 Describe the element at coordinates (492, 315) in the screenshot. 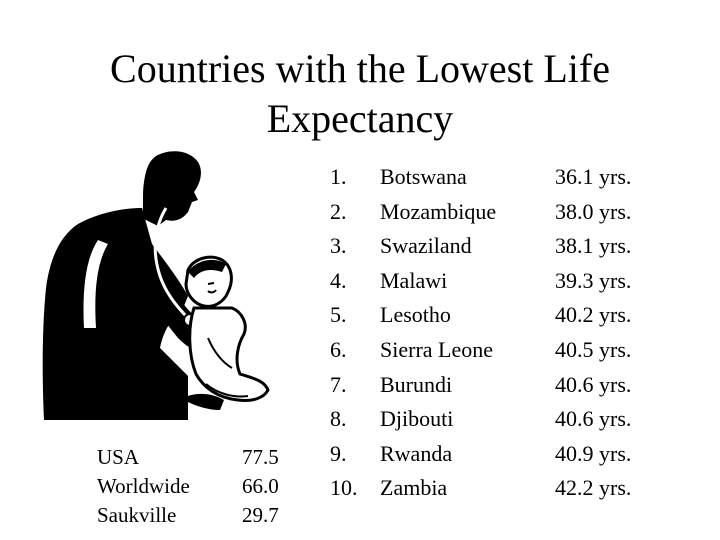

I see `list-item: 5. Lesotho 40.2 yrs.` at that location.